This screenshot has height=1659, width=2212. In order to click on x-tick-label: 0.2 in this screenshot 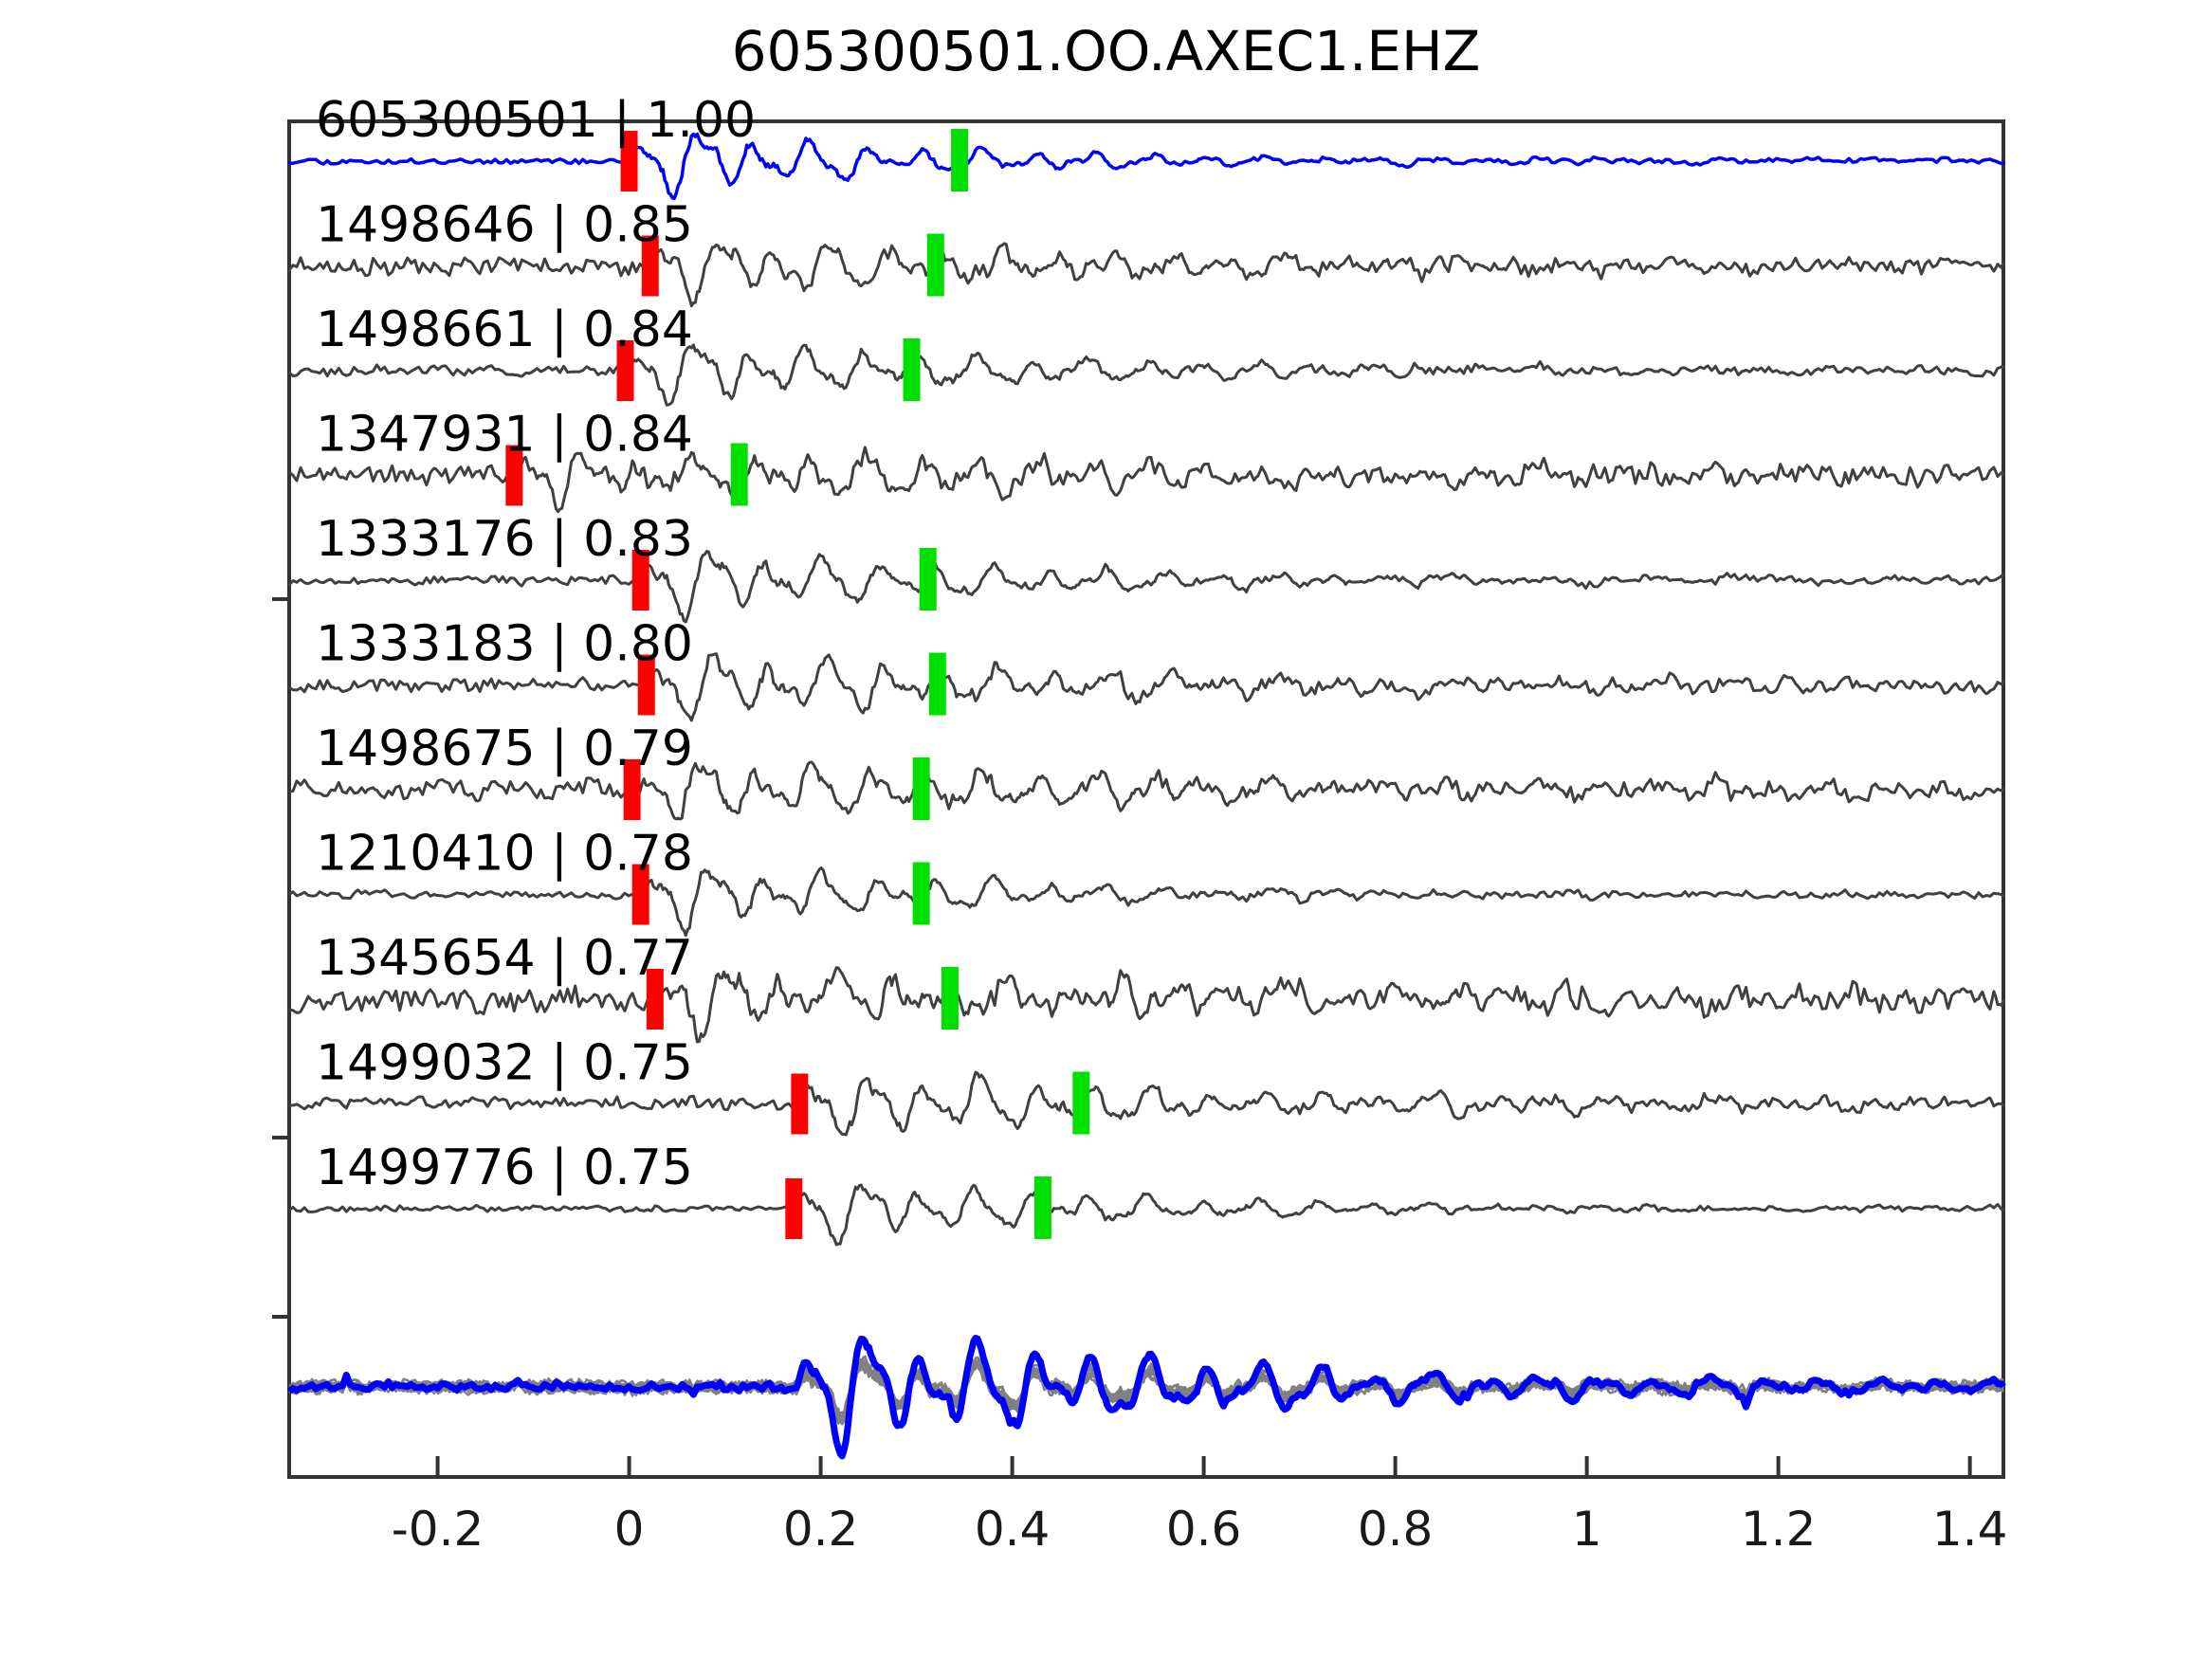, I will do `click(821, 1529)`.